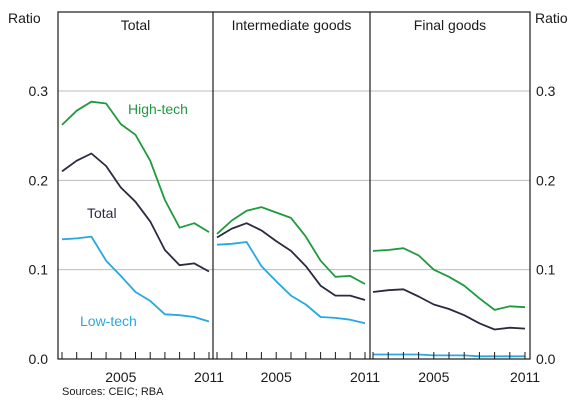  Describe the element at coordinates (39, 270) in the screenshot. I see `y-tick-label-left: 0.1` at that location.